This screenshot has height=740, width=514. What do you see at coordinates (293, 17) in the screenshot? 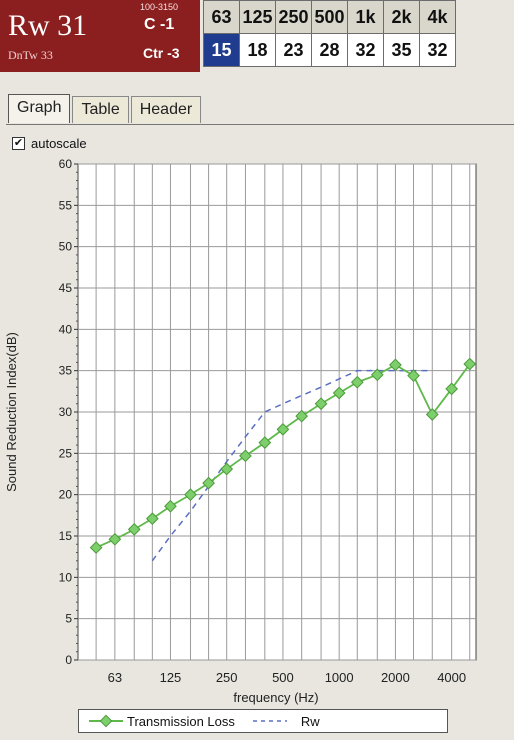
I see `band-header: 250` at bounding box center [293, 17].